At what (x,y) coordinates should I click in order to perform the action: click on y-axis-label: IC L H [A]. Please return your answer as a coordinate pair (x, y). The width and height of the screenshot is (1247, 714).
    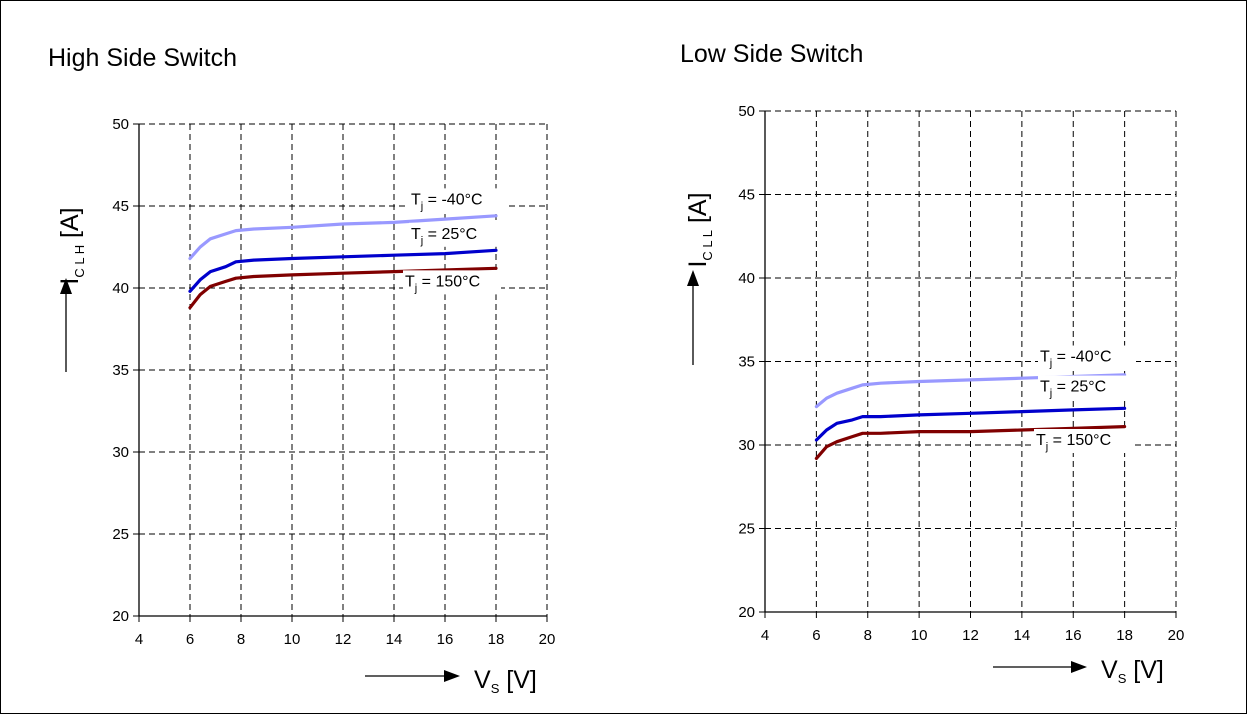
    Looking at the image, I should click on (71, 245).